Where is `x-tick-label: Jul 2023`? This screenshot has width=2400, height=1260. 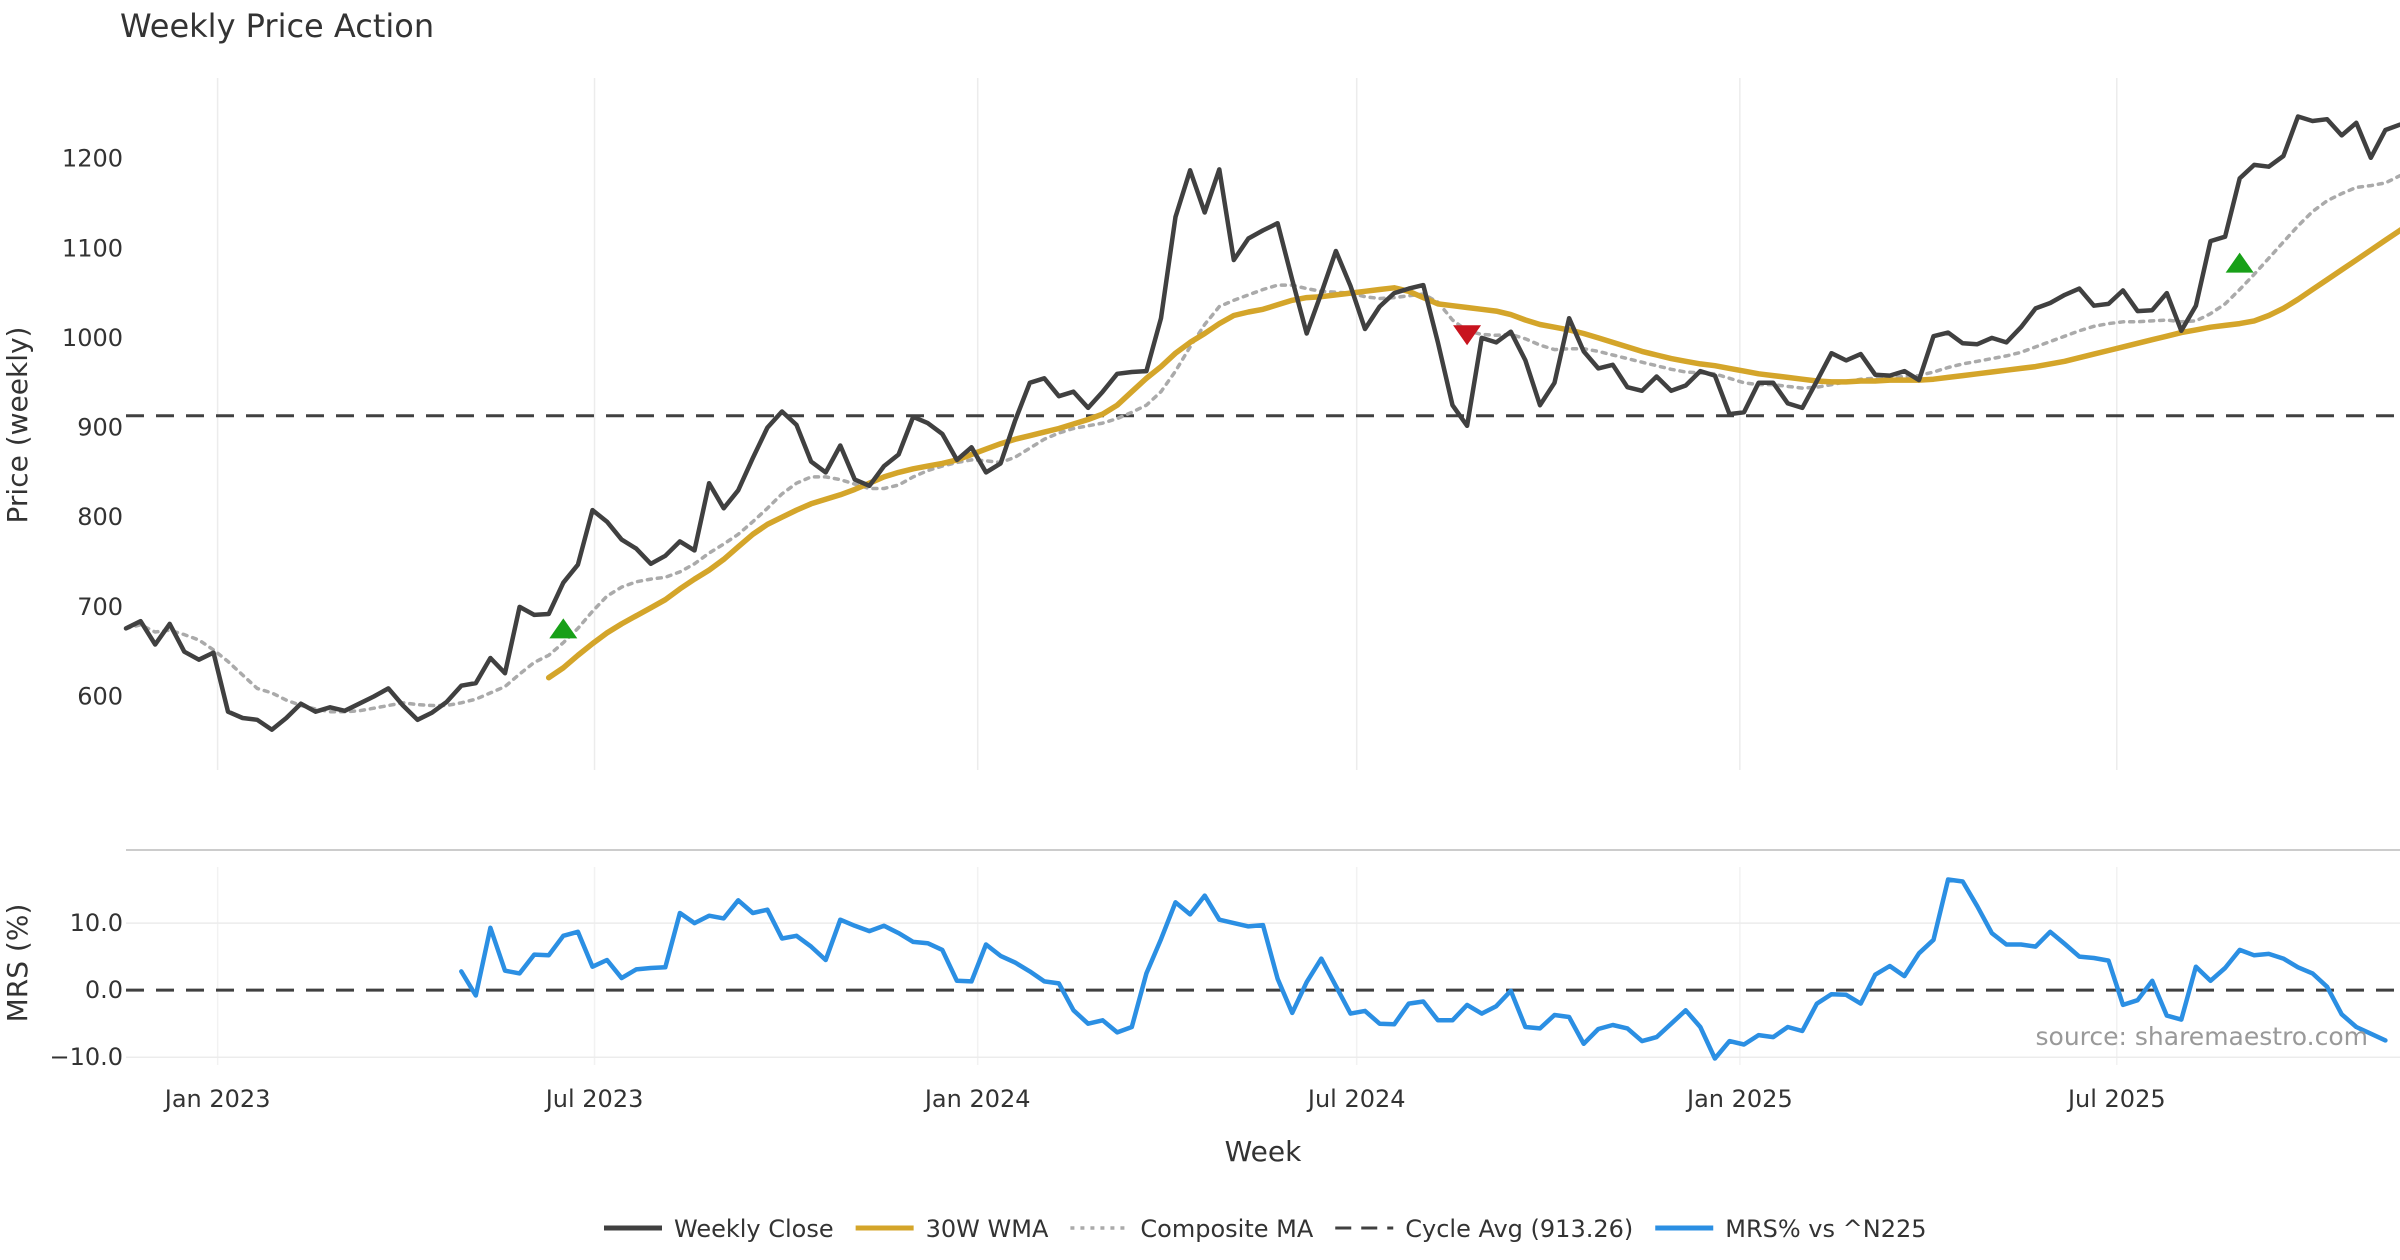 x-tick-label: Jul 2023 is located at coordinates (594, 1099).